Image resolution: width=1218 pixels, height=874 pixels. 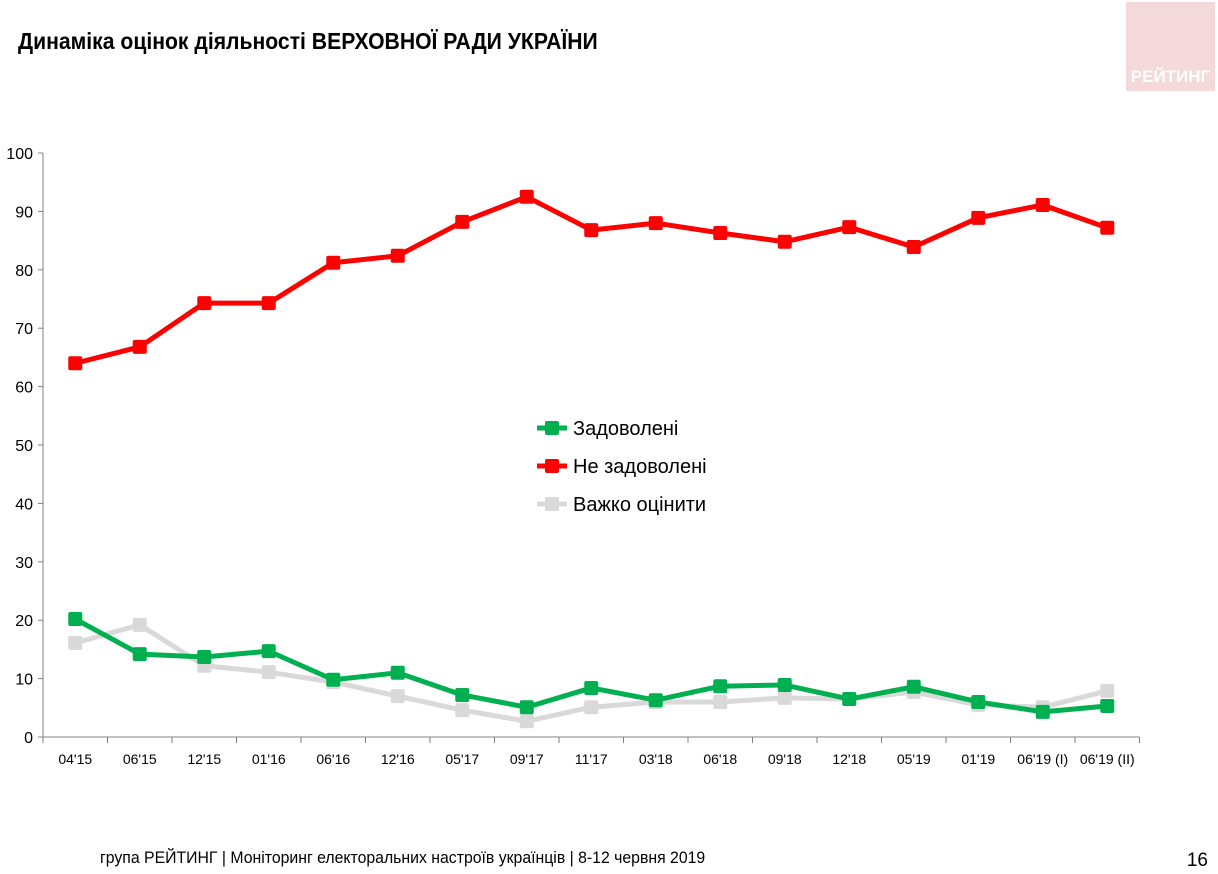 I want to click on y-tick-label: 100, so click(x=19, y=154).